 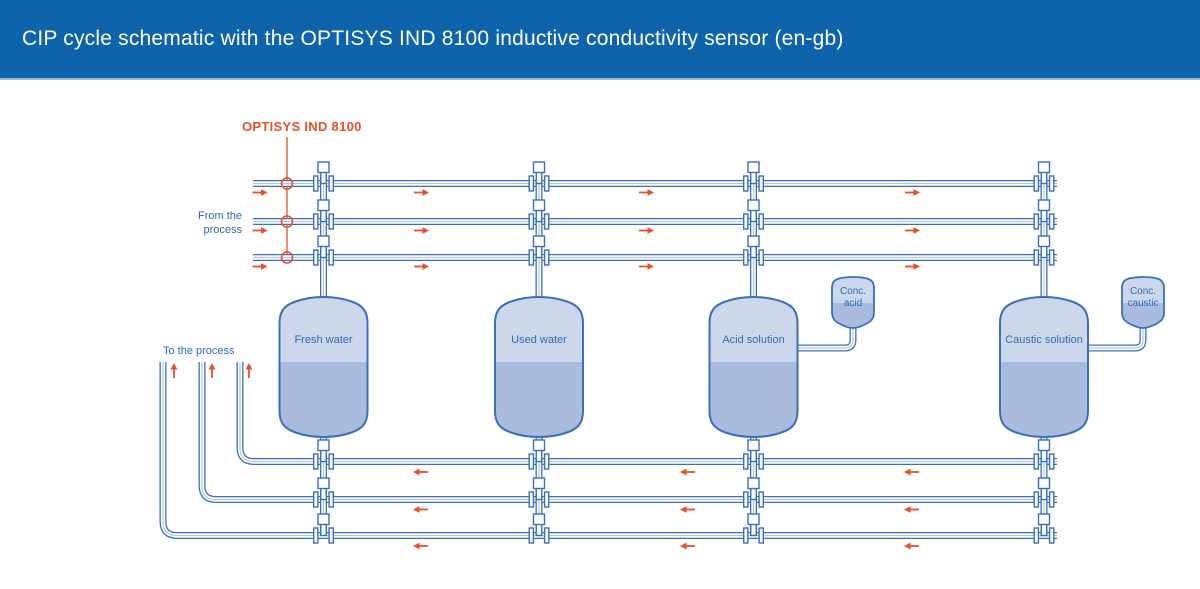 I want to click on tank-conc-caustic, so click(x=1143, y=302).